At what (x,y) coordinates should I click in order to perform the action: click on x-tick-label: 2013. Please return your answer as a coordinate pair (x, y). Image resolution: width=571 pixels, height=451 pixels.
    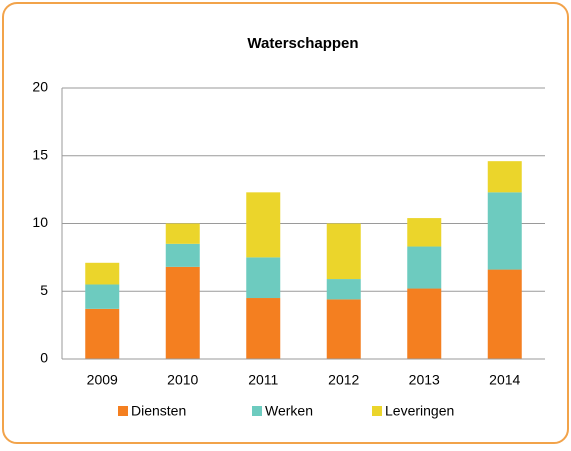
    Looking at the image, I should click on (424, 380).